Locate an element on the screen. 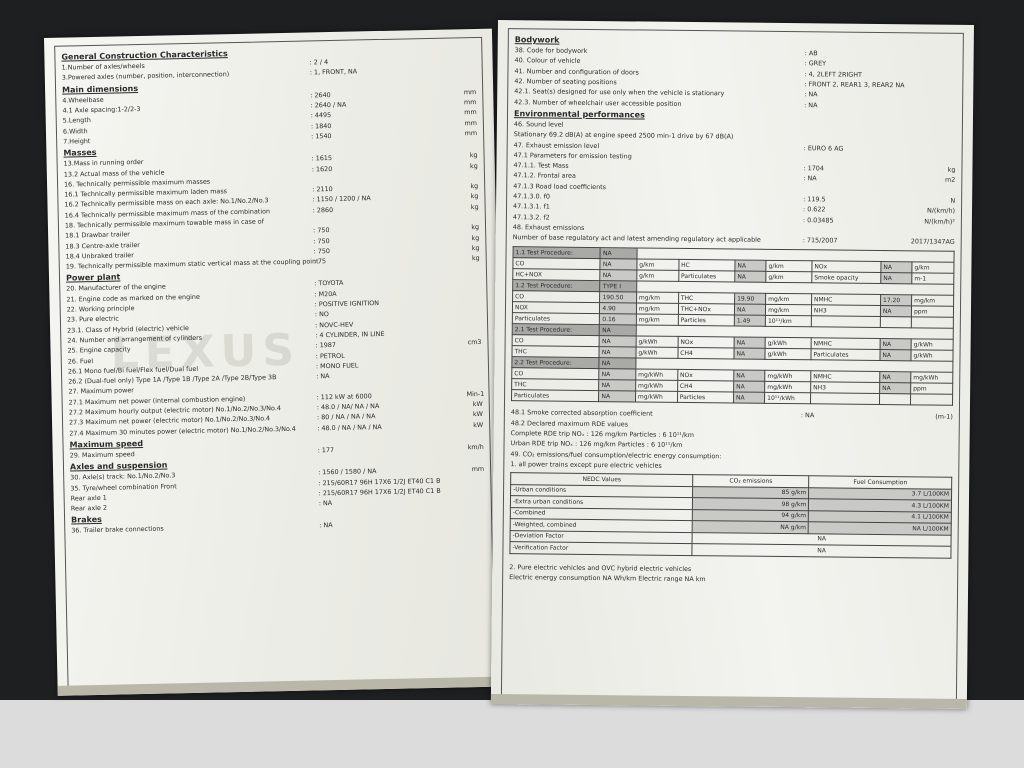  emission-cell: 19.90 is located at coordinates (750, 299).